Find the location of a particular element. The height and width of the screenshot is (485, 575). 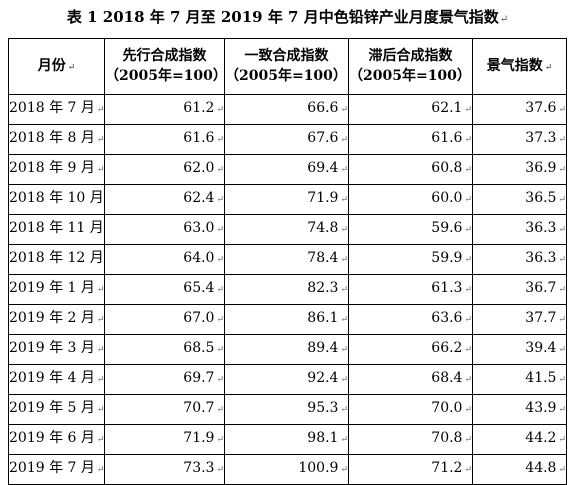

cell-prosperity-index-value: 36.7 is located at coordinates (541, 288).